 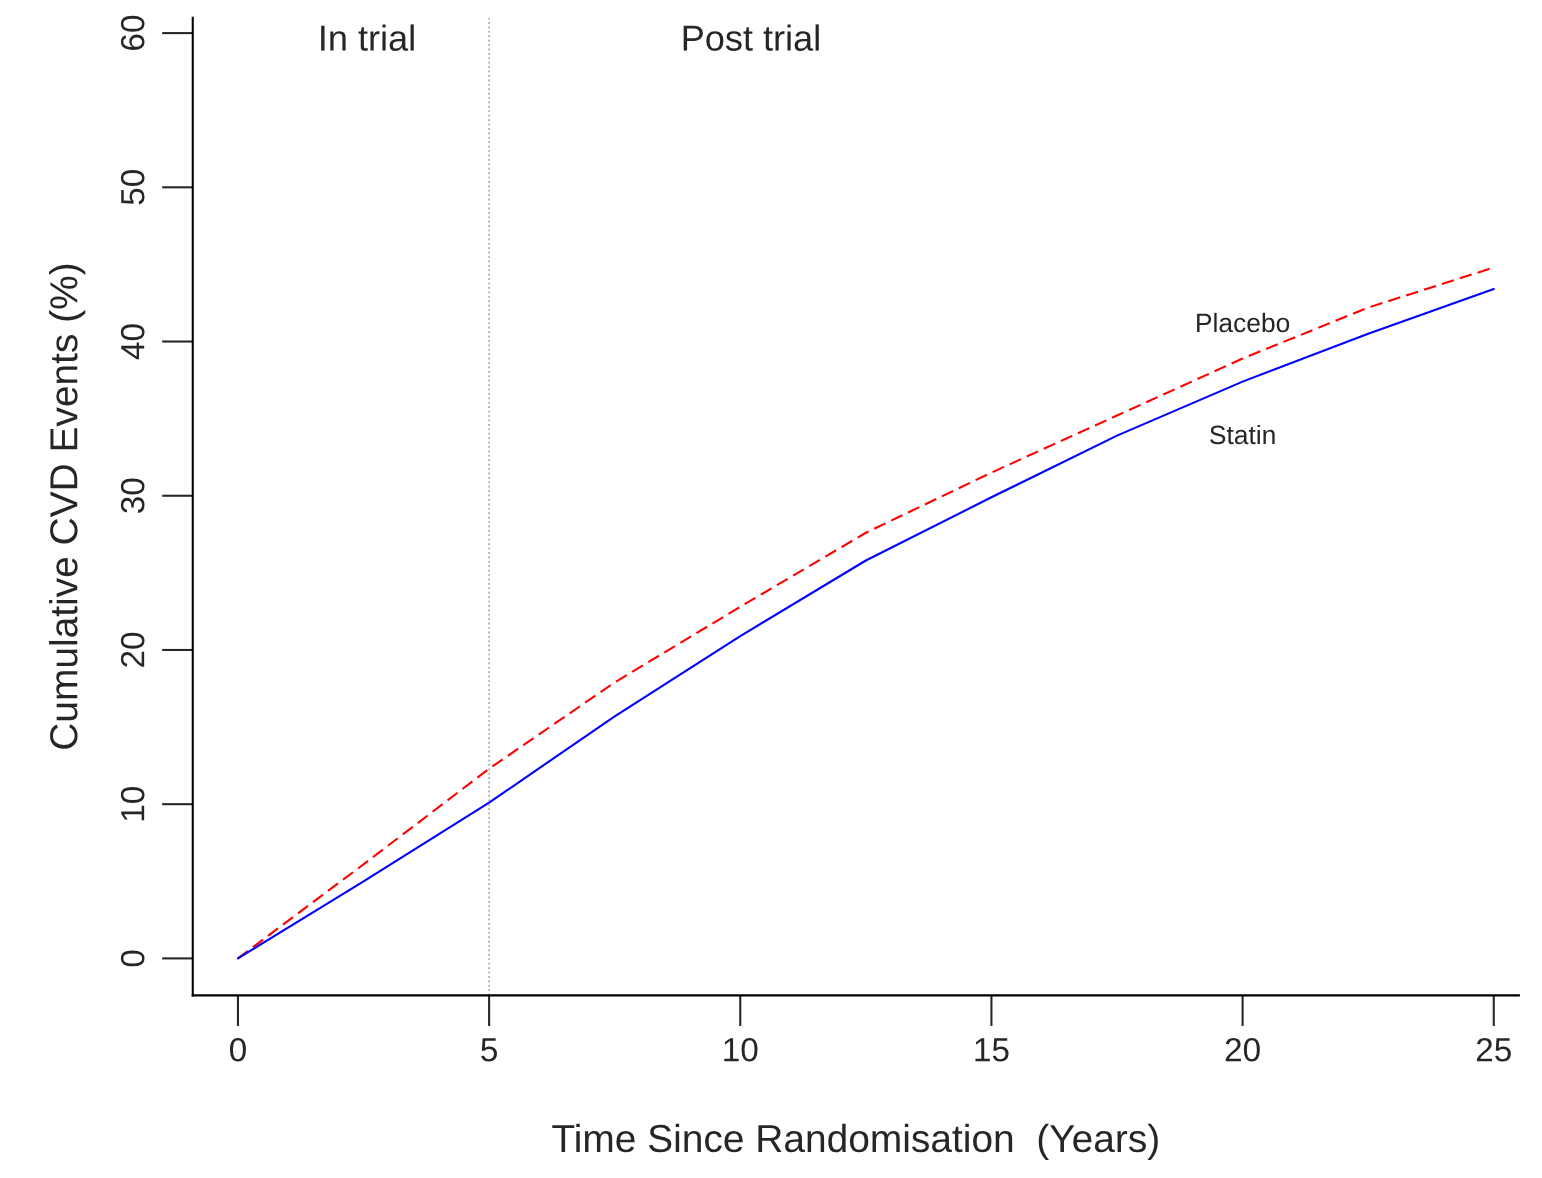 What do you see at coordinates (489, 1050) in the screenshot?
I see `x-tick-label: 5` at bounding box center [489, 1050].